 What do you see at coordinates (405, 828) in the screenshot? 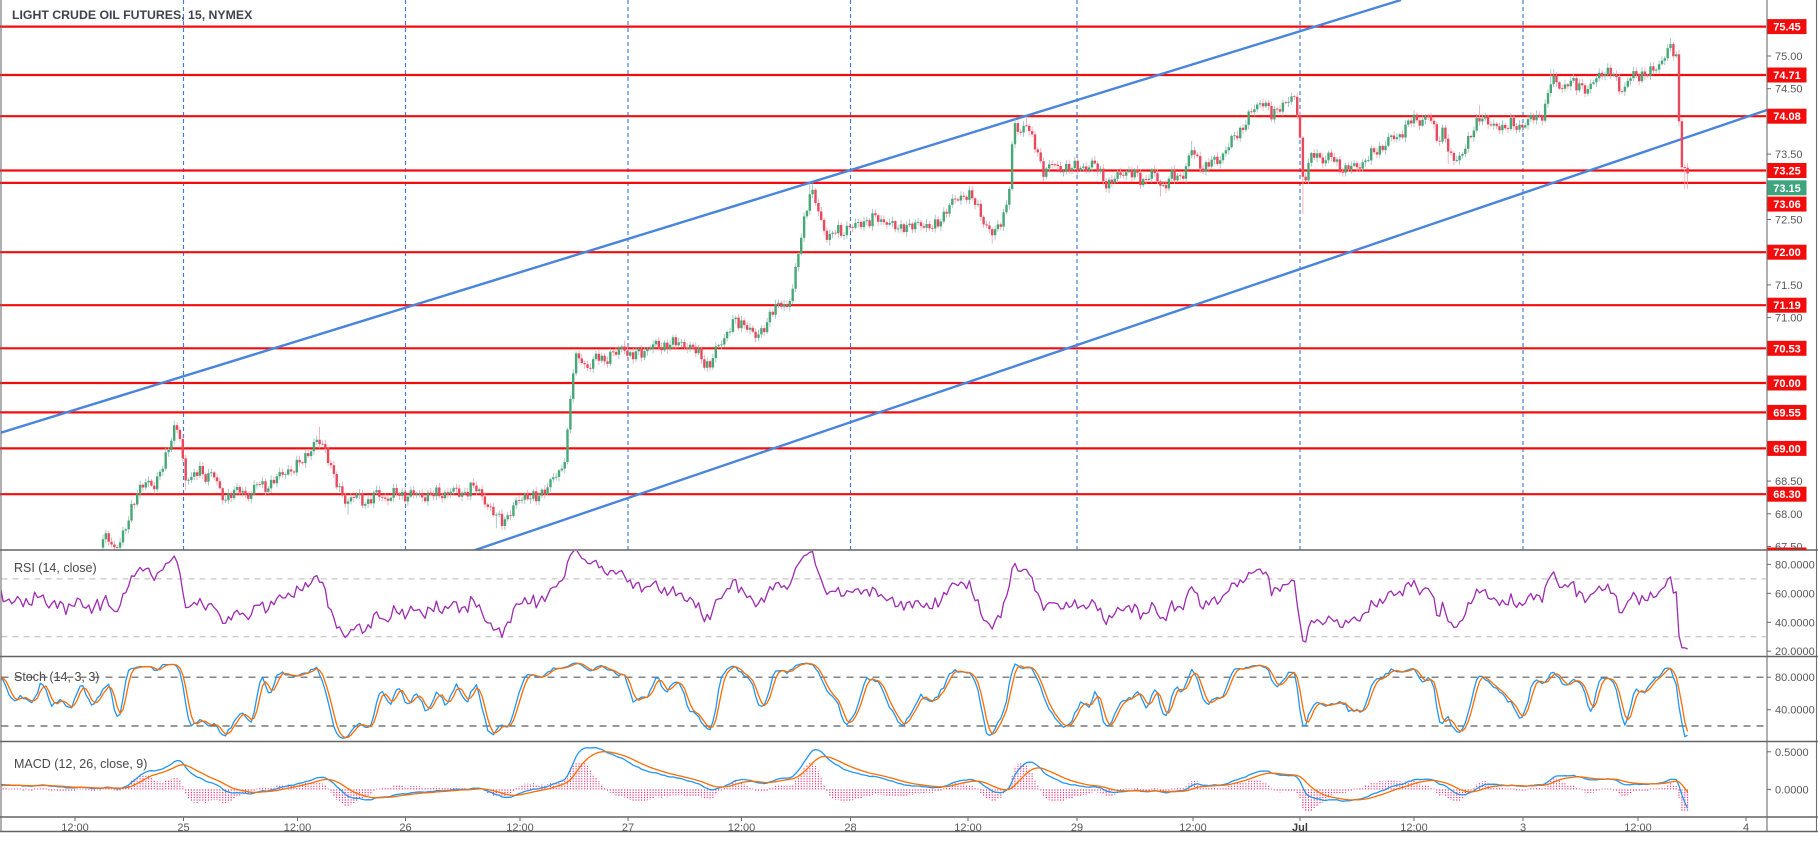
I see `svg-text: 26` at bounding box center [405, 828].